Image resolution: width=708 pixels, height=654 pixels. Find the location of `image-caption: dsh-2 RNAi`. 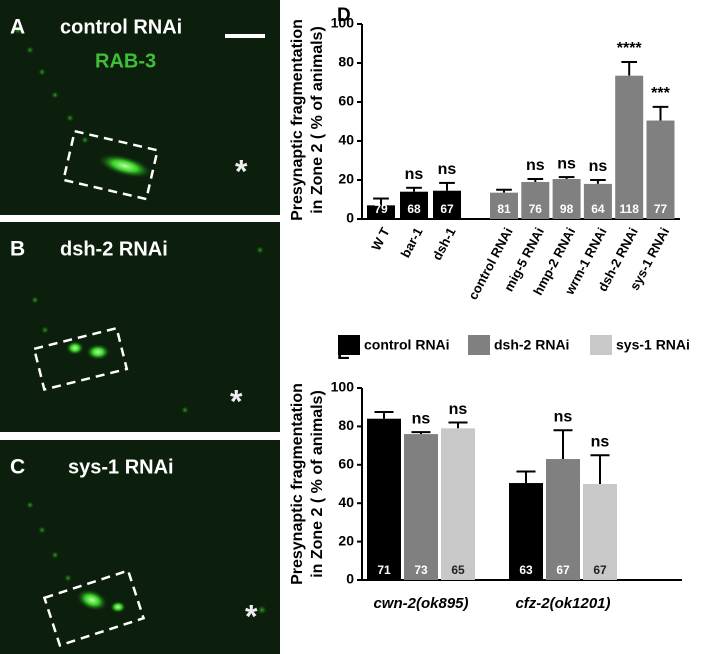

image-caption: dsh-2 RNAi is located at coordinates (114, 249).